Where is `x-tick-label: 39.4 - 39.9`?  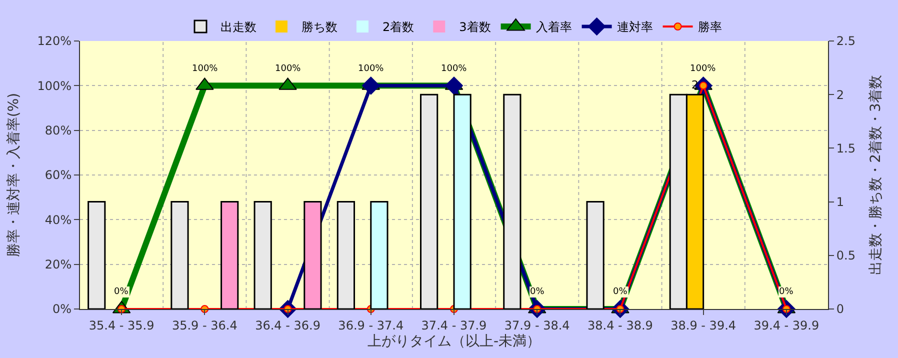
x-tick-label: 39.4 - 39.9 is located at coordinates (787, 325).